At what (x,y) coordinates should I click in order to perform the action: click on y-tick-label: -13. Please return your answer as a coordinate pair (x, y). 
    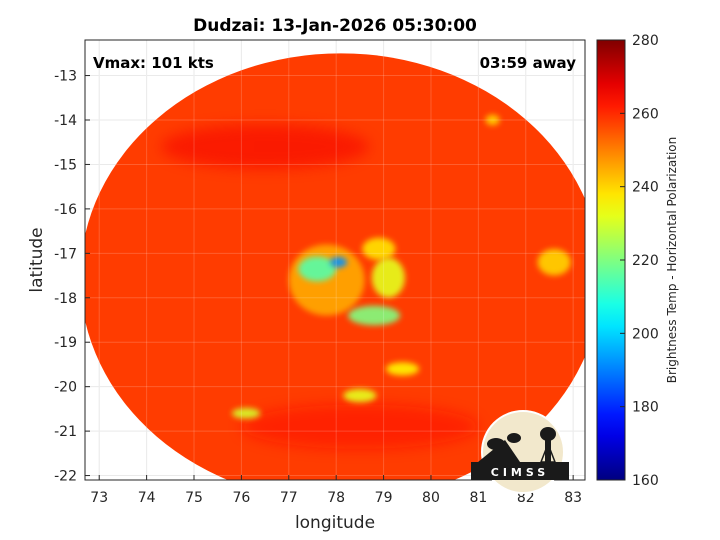
    Looking at the image, I should click on (65, 77).